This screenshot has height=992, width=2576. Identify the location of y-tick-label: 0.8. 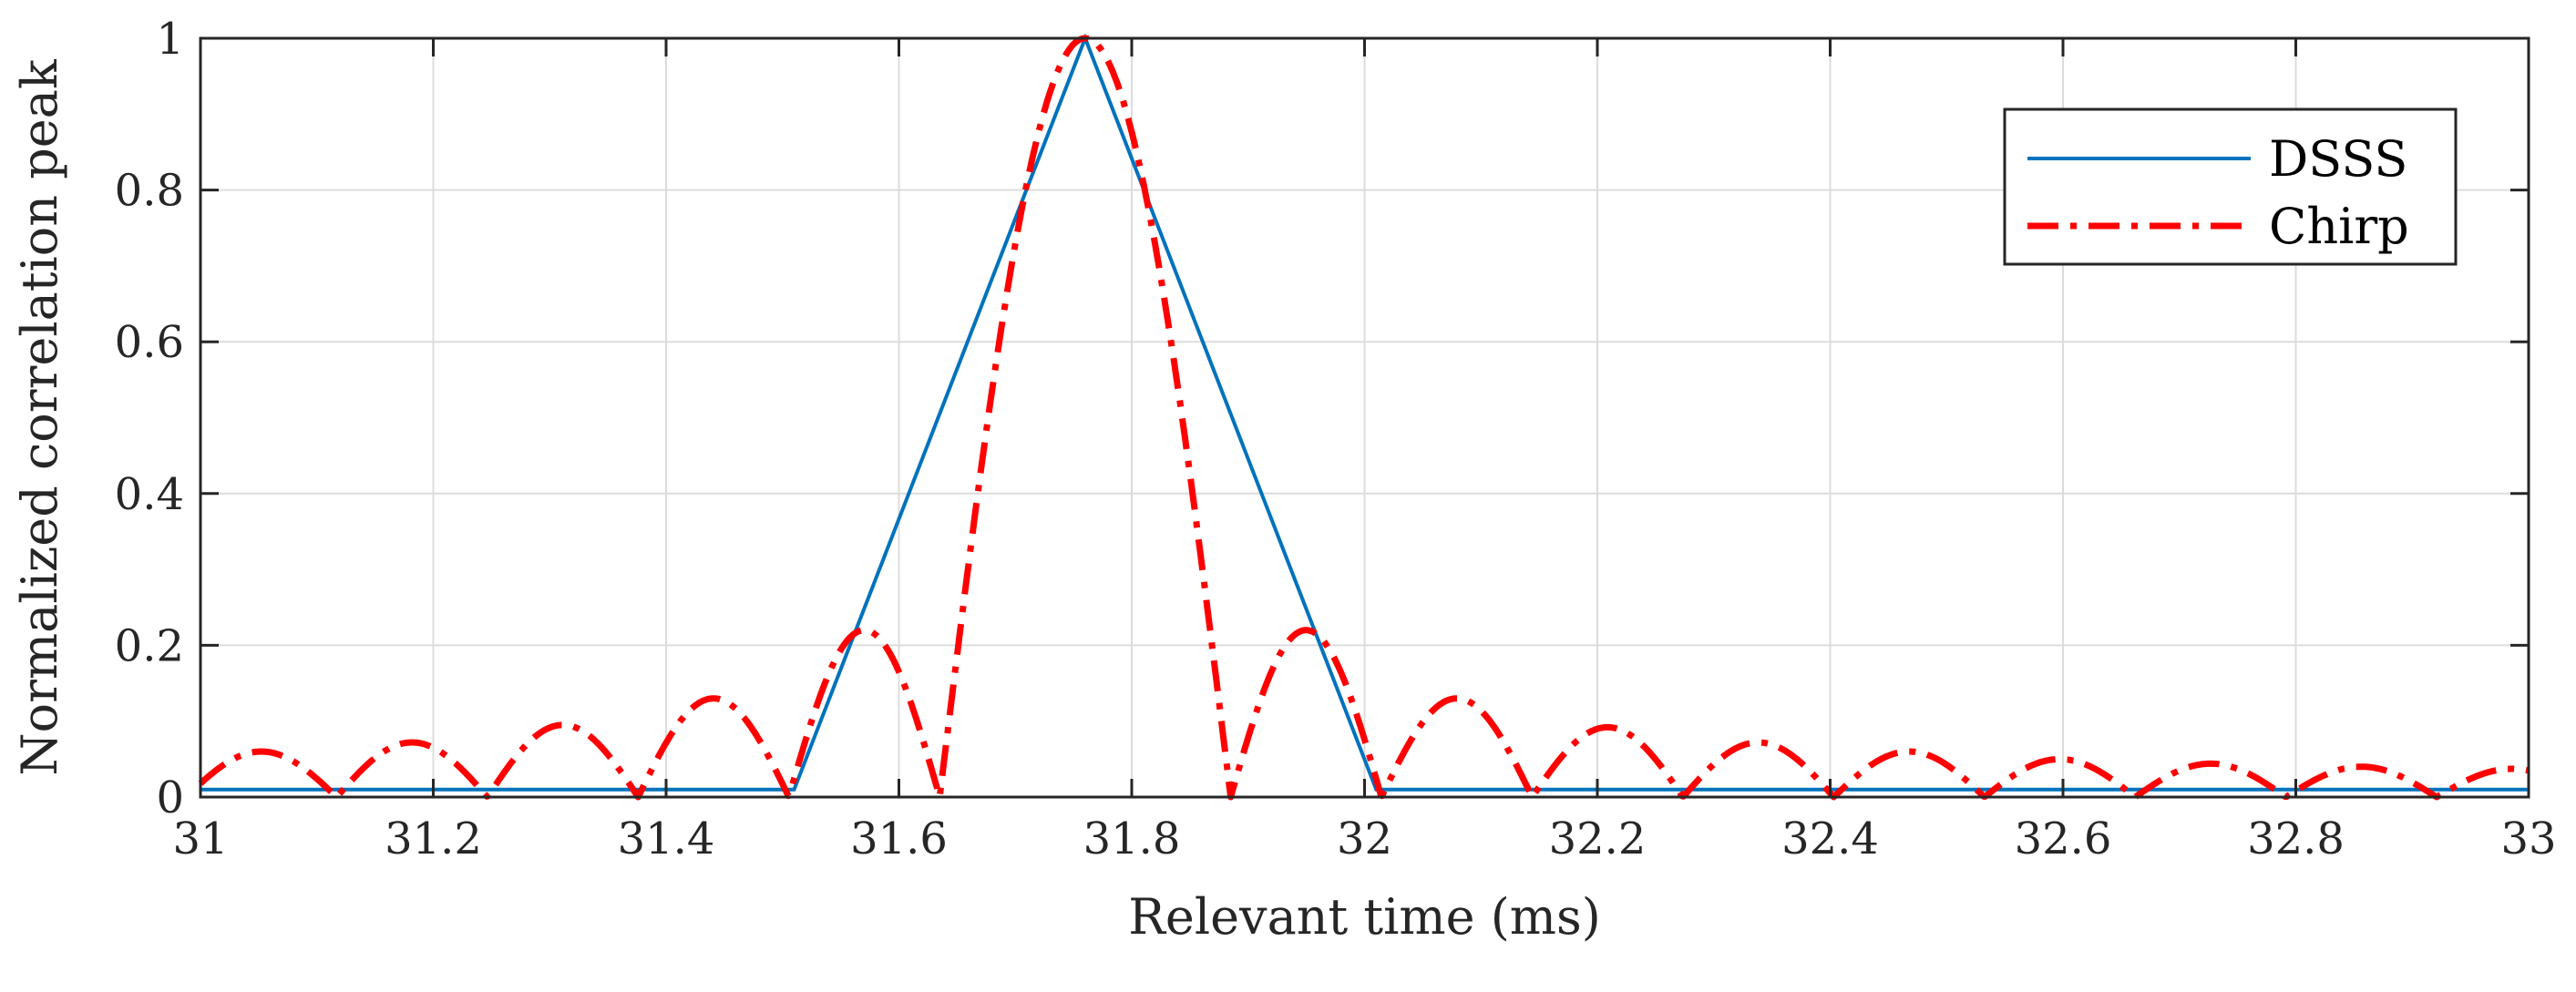
(150, 191).